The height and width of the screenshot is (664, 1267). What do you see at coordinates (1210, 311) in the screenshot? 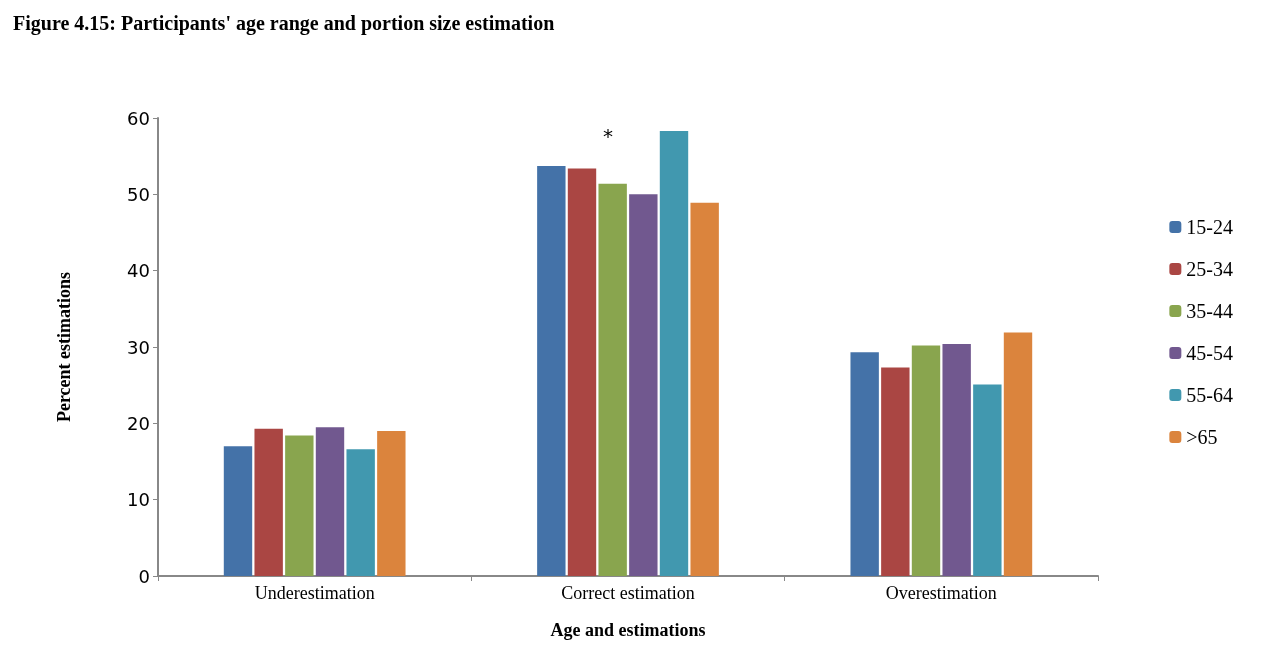
I see `legend-label: 35-44` at bounding box center [1210, 311].